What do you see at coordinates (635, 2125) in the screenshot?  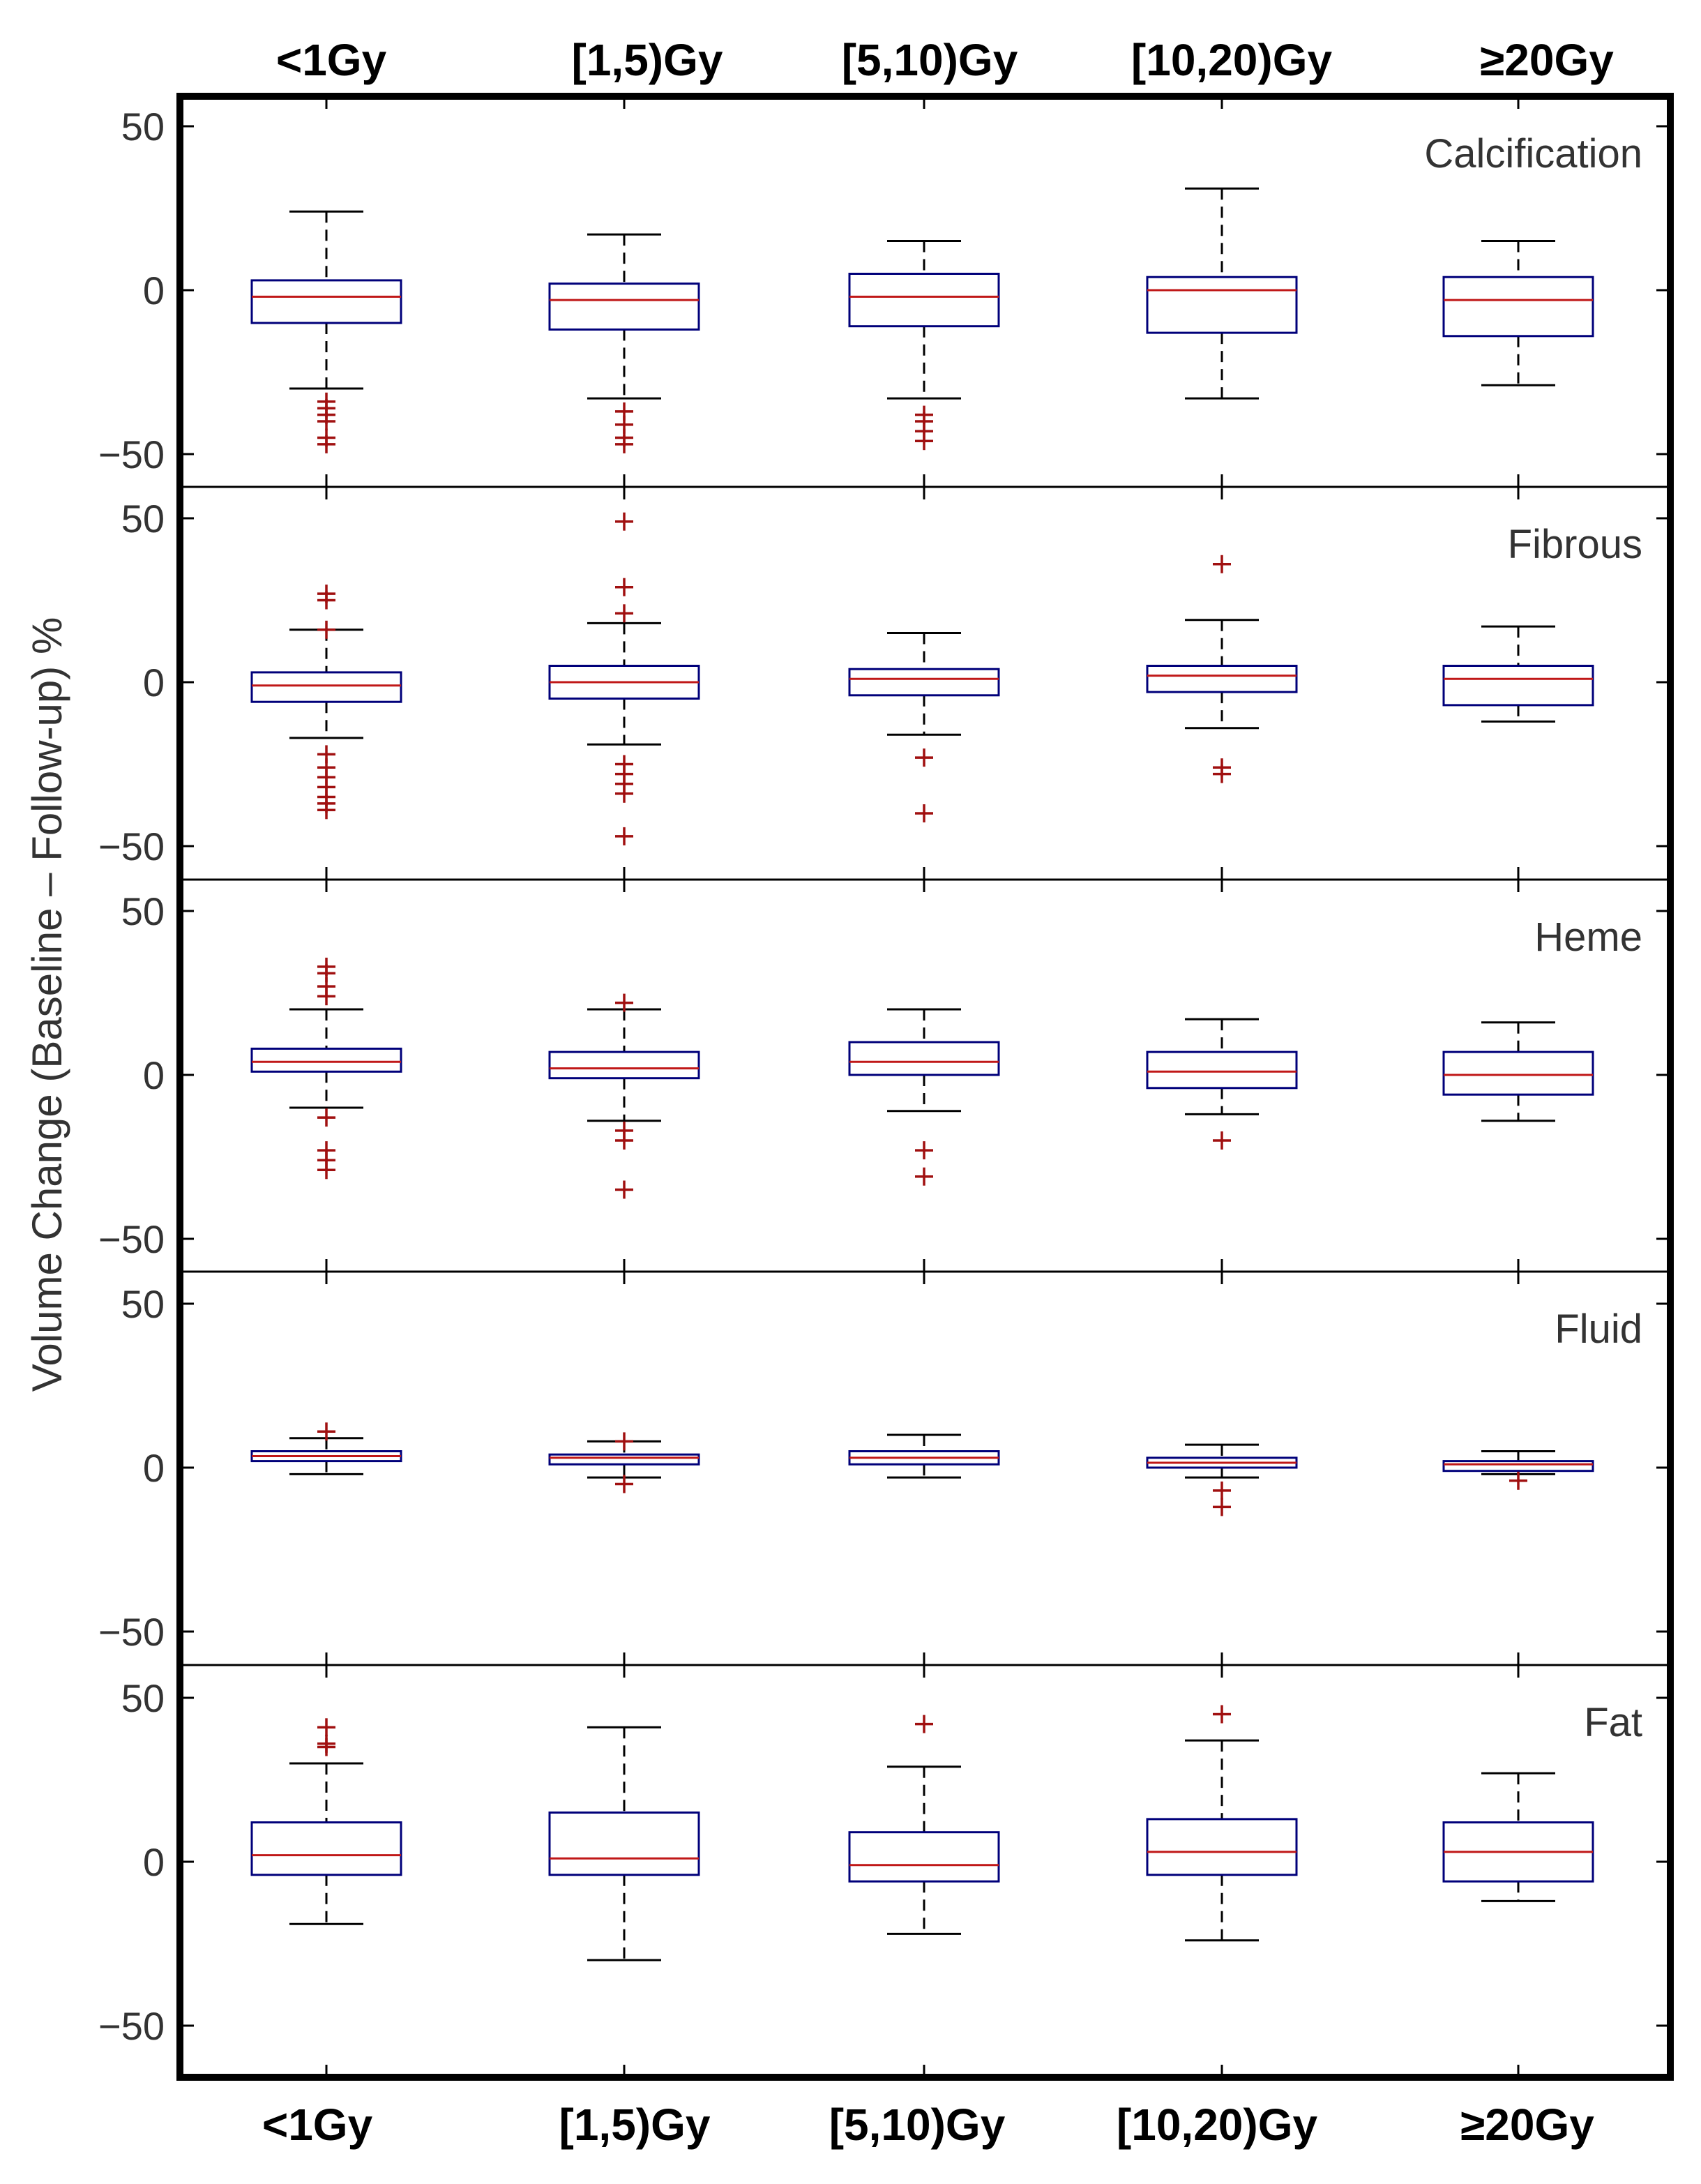 I see `bottom-category-label: [1,5)Gy` at bounding box center [635, 2125].